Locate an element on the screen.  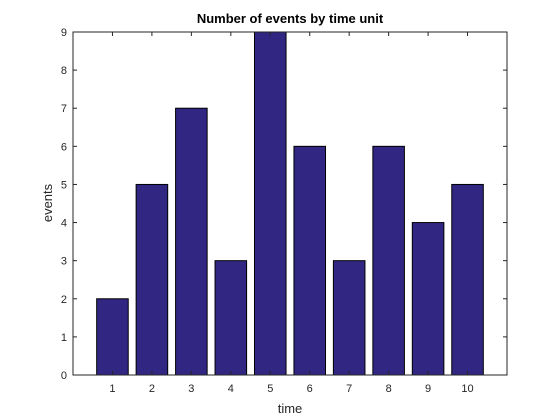
x-tick-label-8: 8 is located at coordinates (389, 389).